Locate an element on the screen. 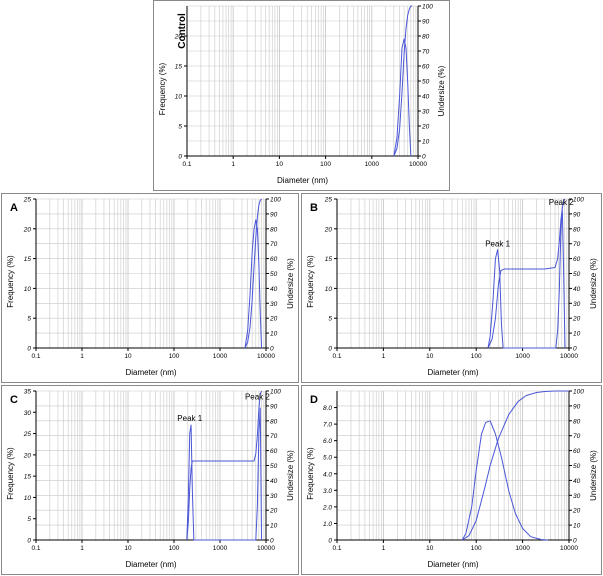  y-tick-label: 25 is located at coordinates (328, 200).